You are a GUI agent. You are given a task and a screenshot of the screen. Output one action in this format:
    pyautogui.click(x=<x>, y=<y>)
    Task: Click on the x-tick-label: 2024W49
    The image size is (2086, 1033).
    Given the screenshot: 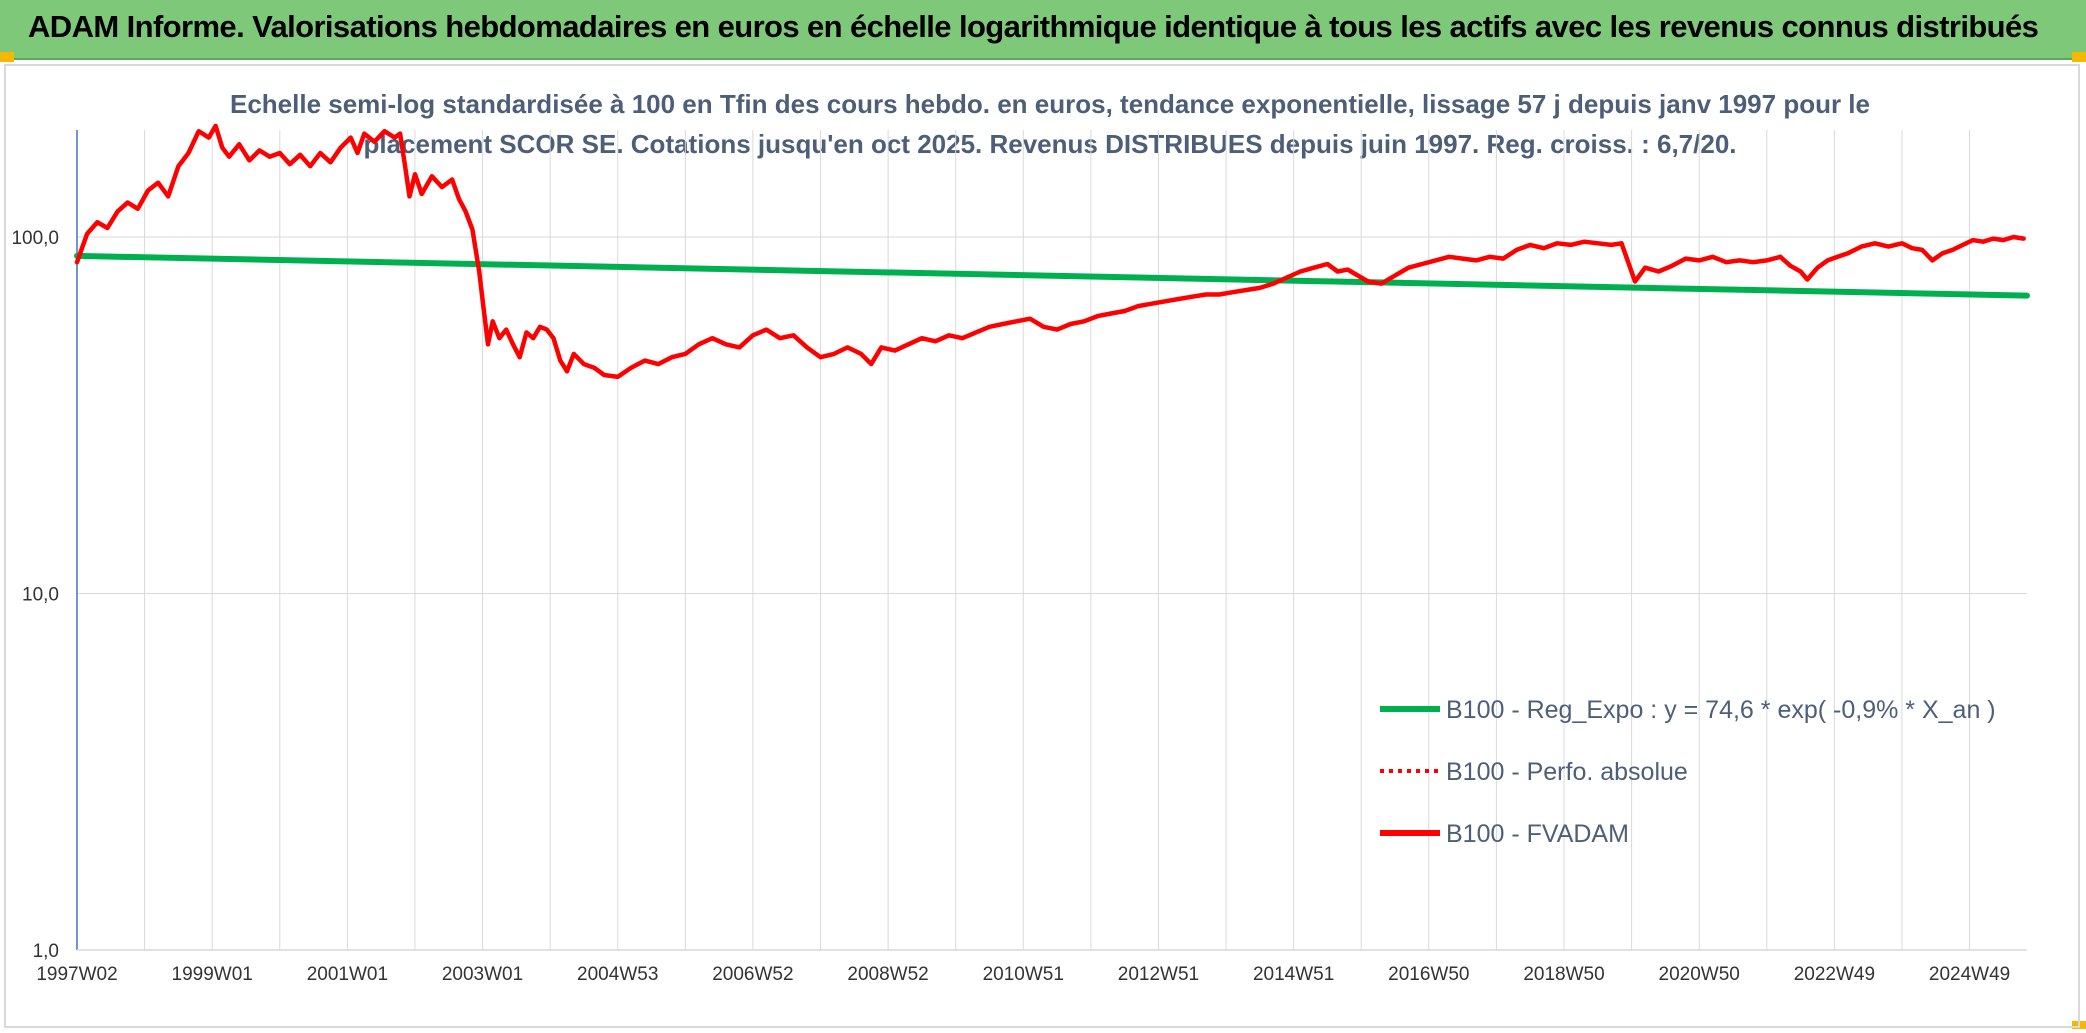 What is the action you would take?
    pyautogui.click(x=1969, y=974)
    